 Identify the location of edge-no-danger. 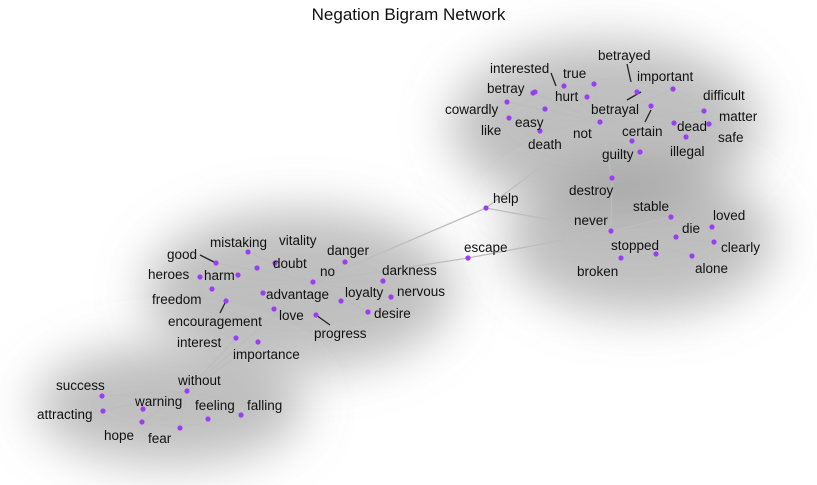
(329, 272).